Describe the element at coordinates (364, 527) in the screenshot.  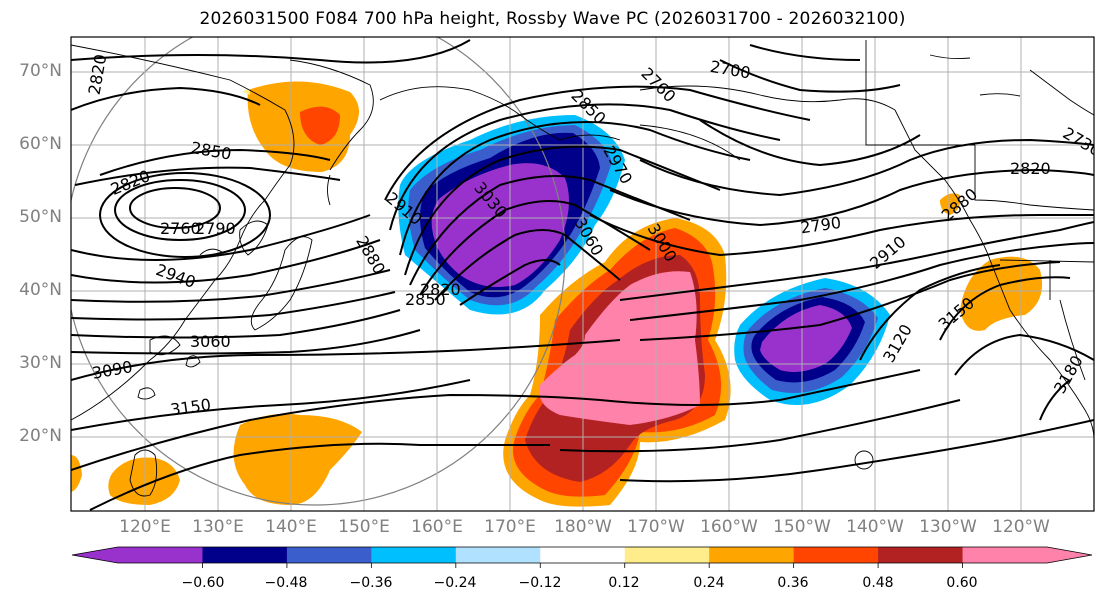
I see `lon-label: 150°E` at that location.